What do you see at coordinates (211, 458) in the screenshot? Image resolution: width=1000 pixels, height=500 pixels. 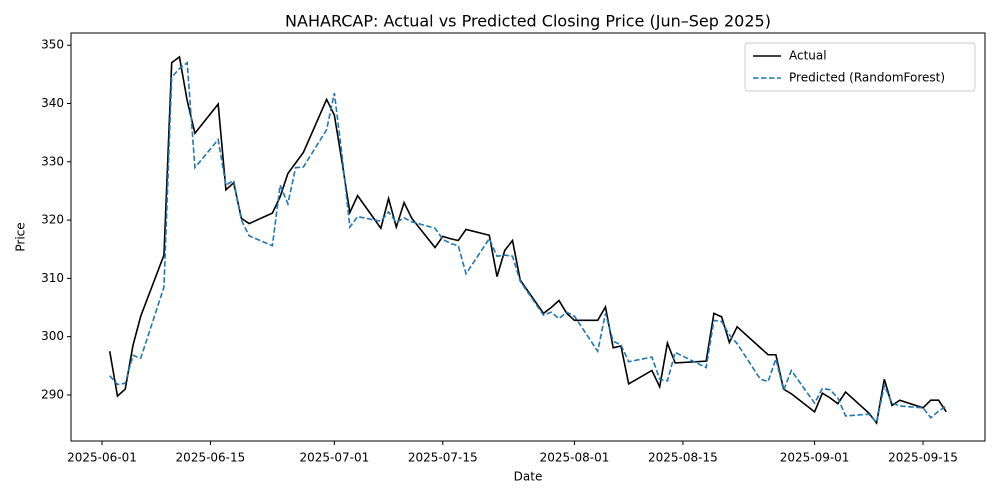 I see `x-tick-label: 2025-06-15` at bounding box center [211, 458].